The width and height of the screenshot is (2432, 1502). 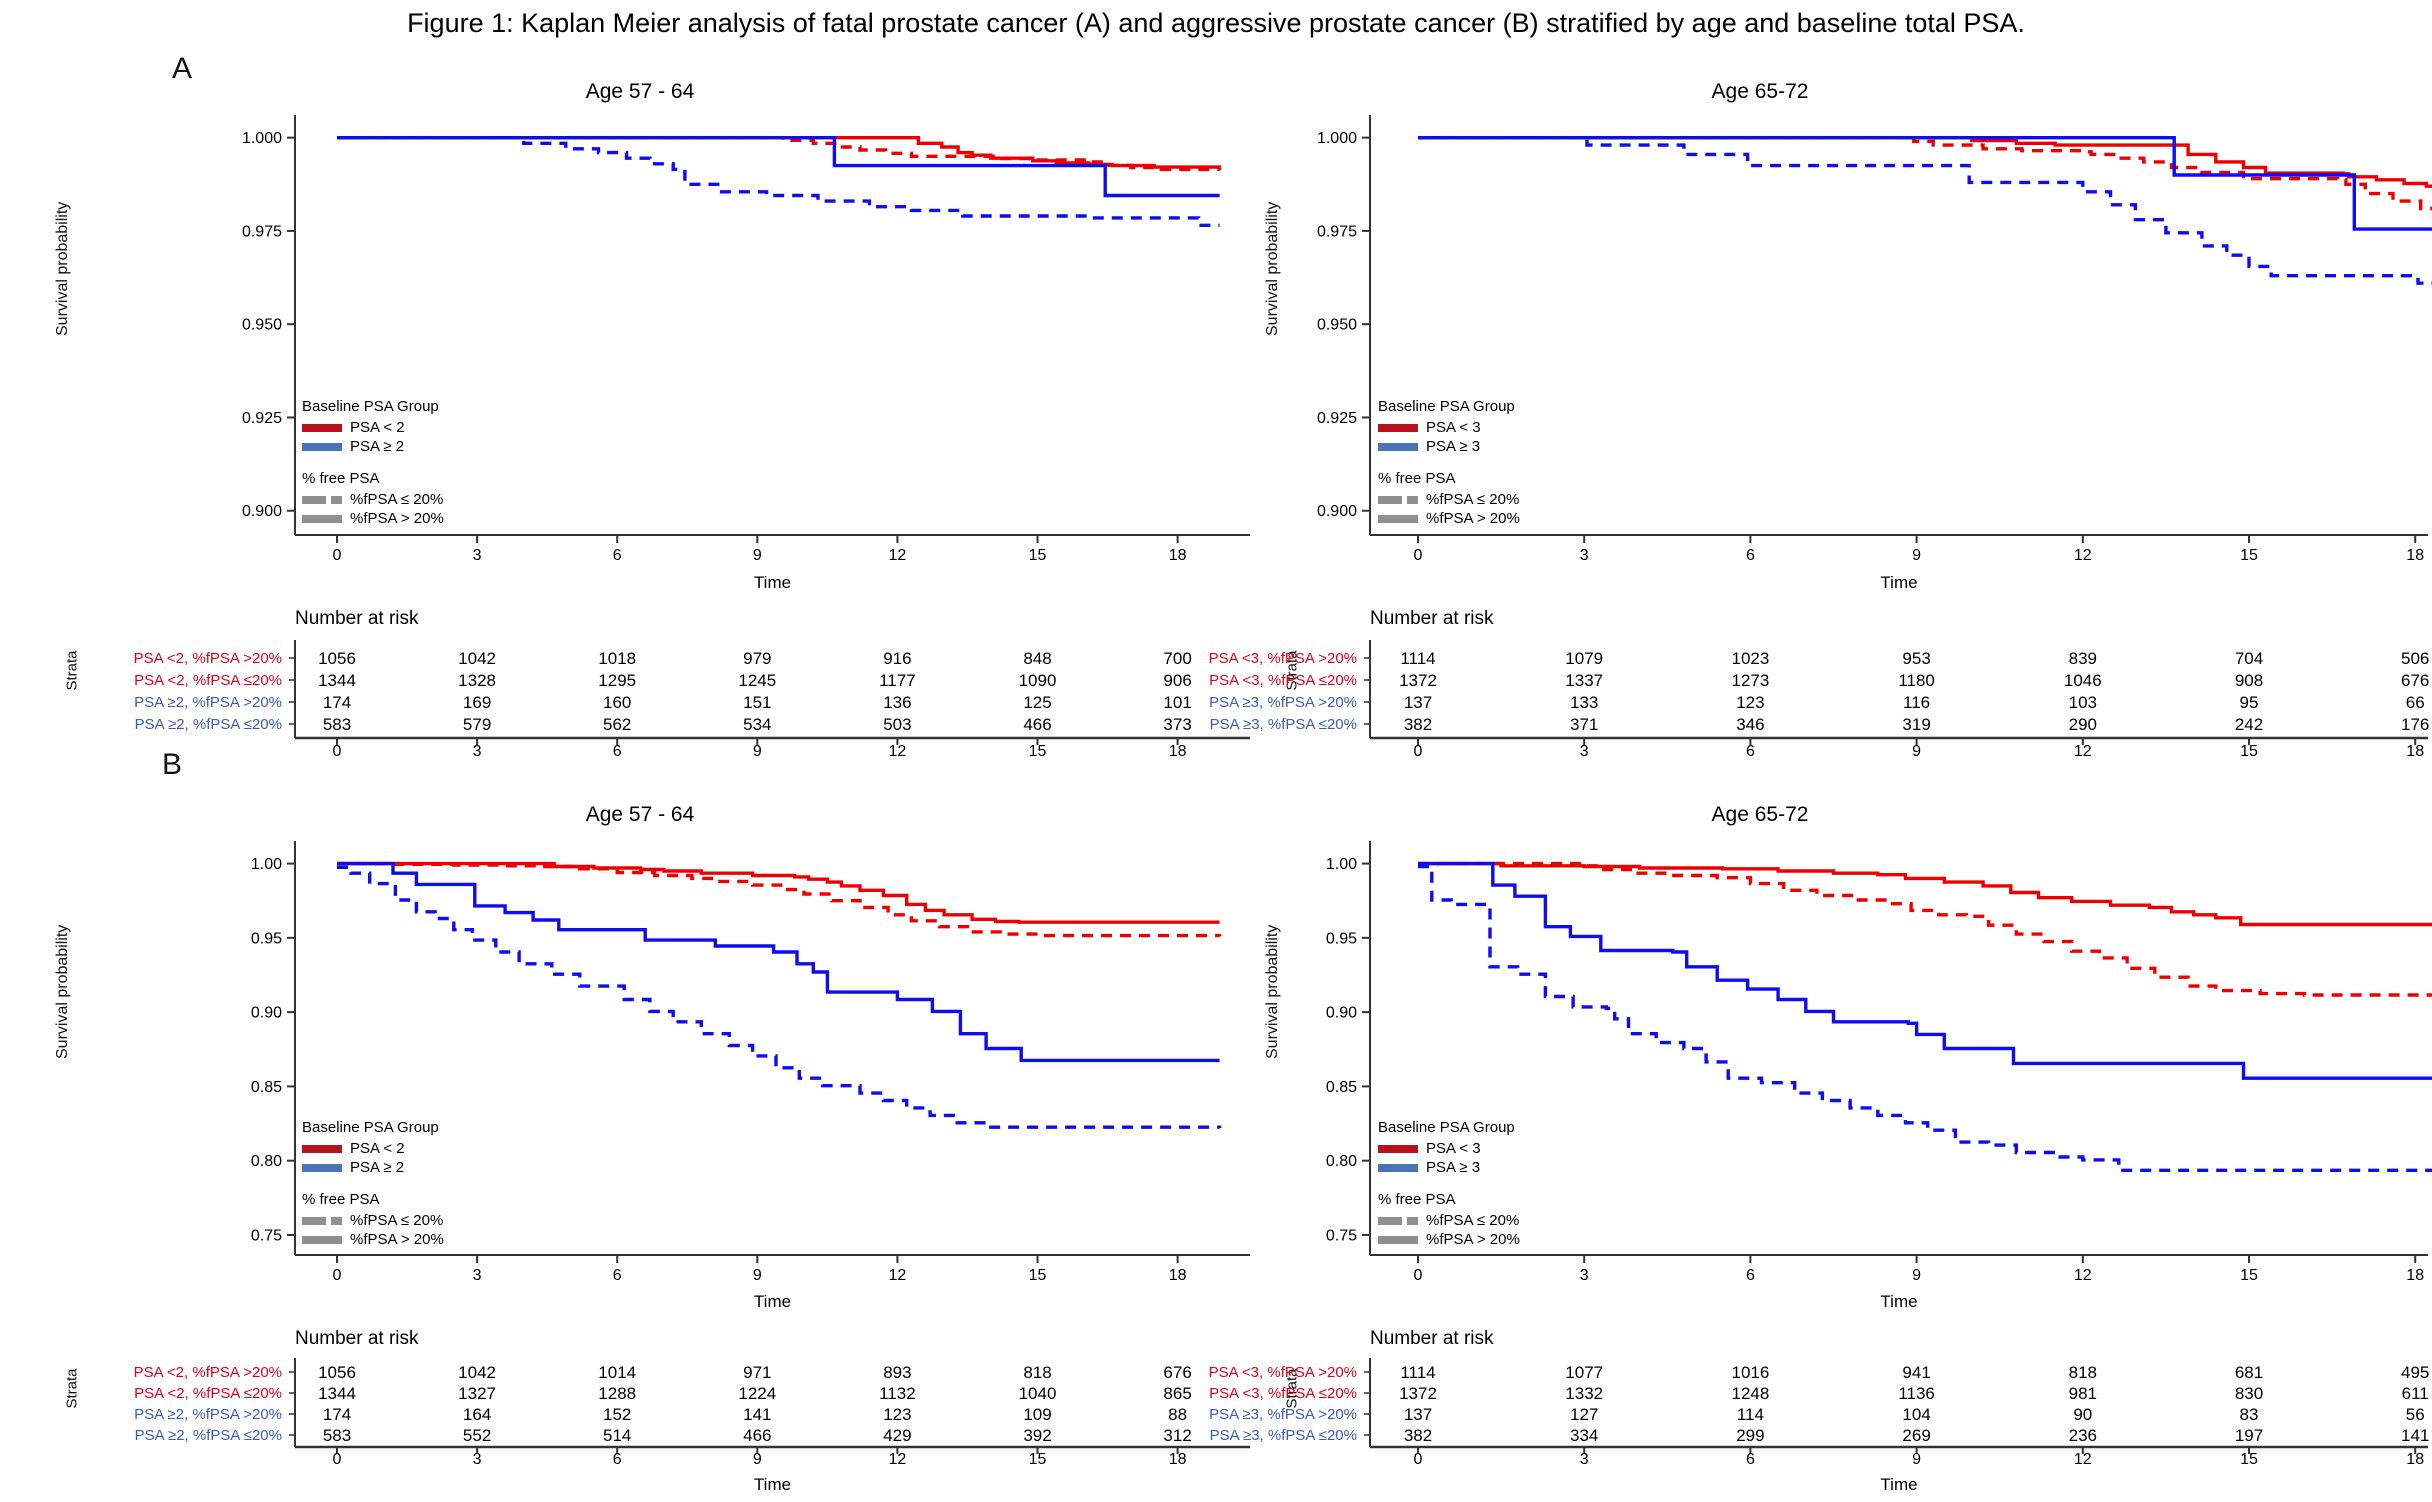 What do you see at coordinates (1916, 680) in the screenshot?
I see `risk-value: 1180` at bounding box center [1916, 680].